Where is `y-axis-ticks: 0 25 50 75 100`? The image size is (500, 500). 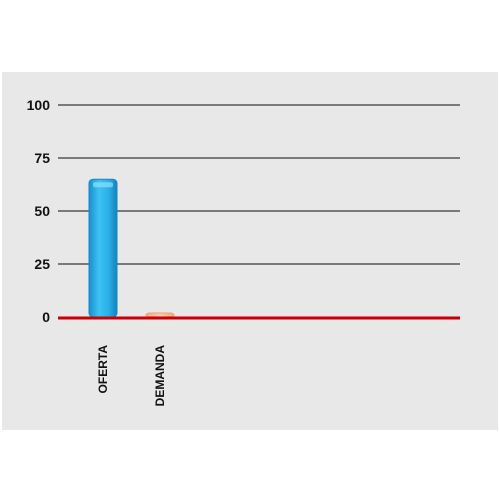 y-axis-ticks: 0 25 50 75 100 is located at coordinates (39, 211).